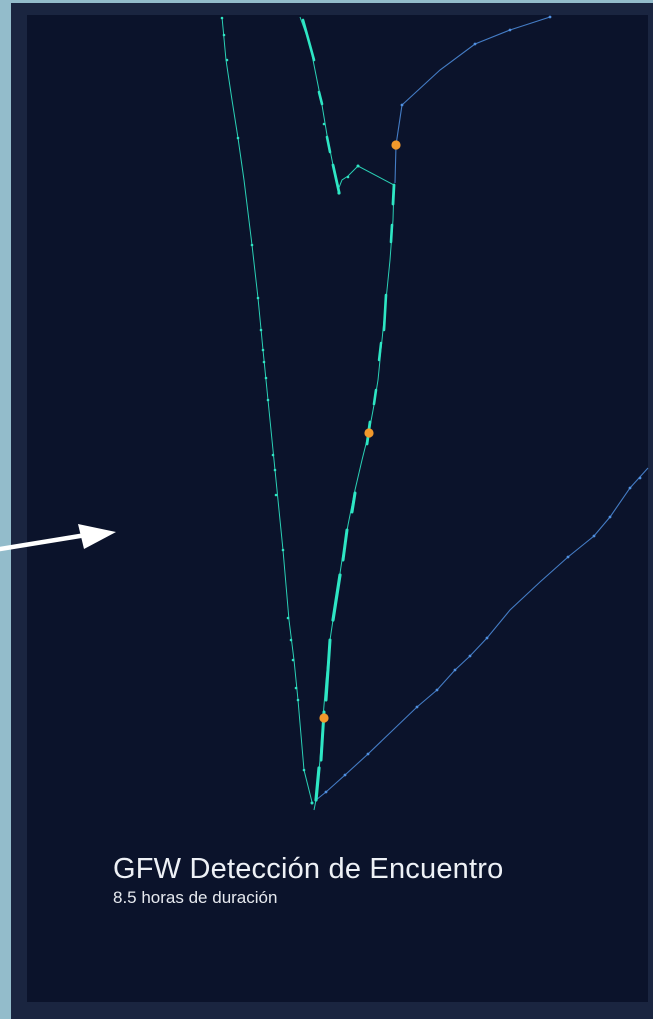 The width and height of the screenshot is (653, 1019). Describe the element at coordinates (348, 410) in the screenshot. I see `teal-dense-segments` at that location.